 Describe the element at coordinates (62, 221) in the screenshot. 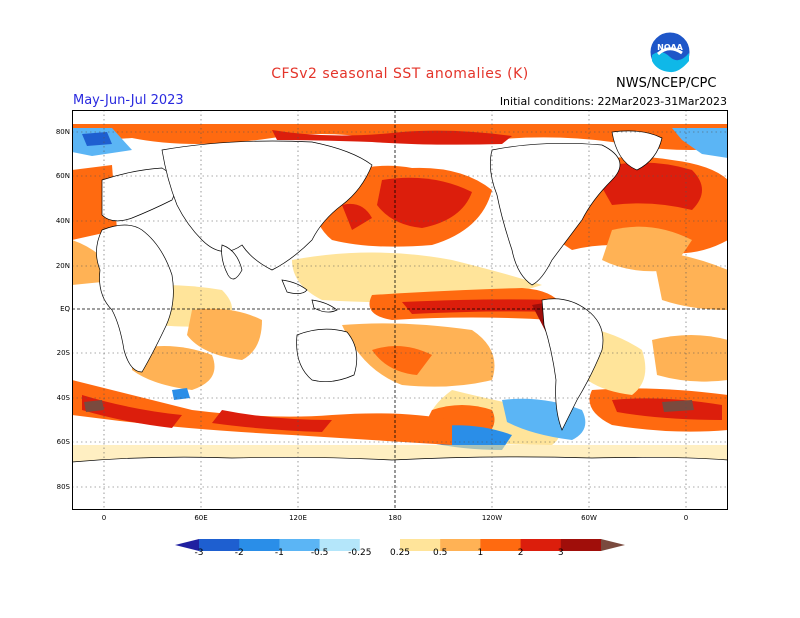

I see `lat-label-40n: 40N` at that location.